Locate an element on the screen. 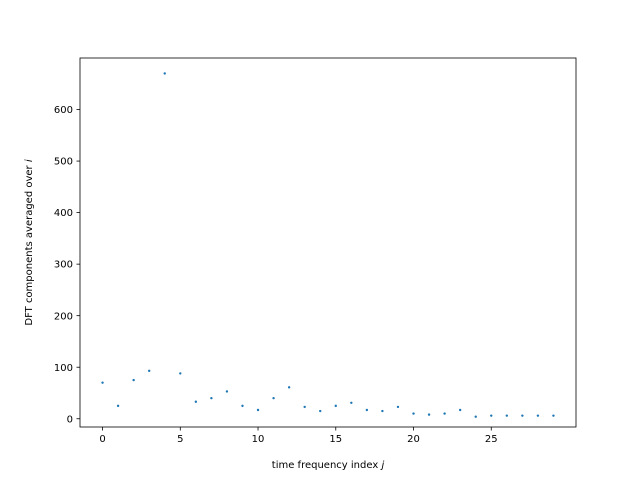  x-tick-label: 20 is located at coordinates (413, 439).